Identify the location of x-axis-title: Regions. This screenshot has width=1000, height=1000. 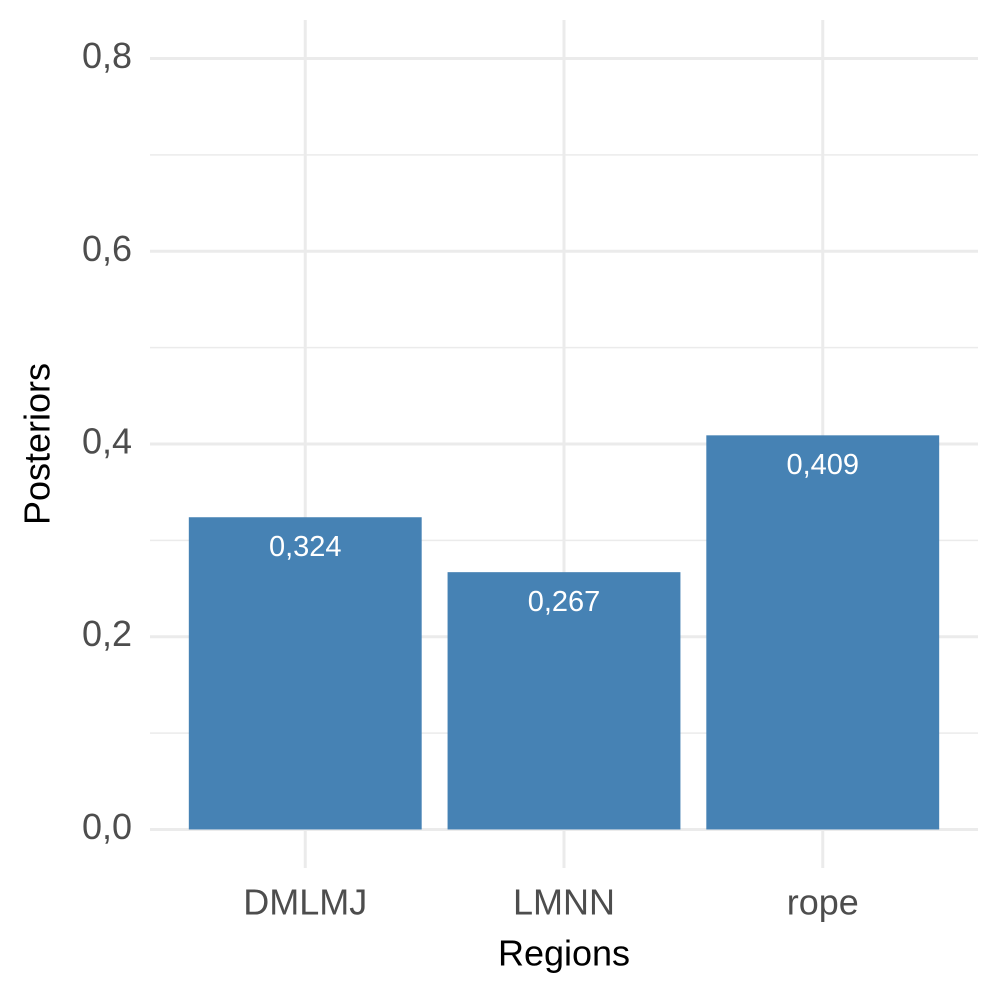
(564, 953).